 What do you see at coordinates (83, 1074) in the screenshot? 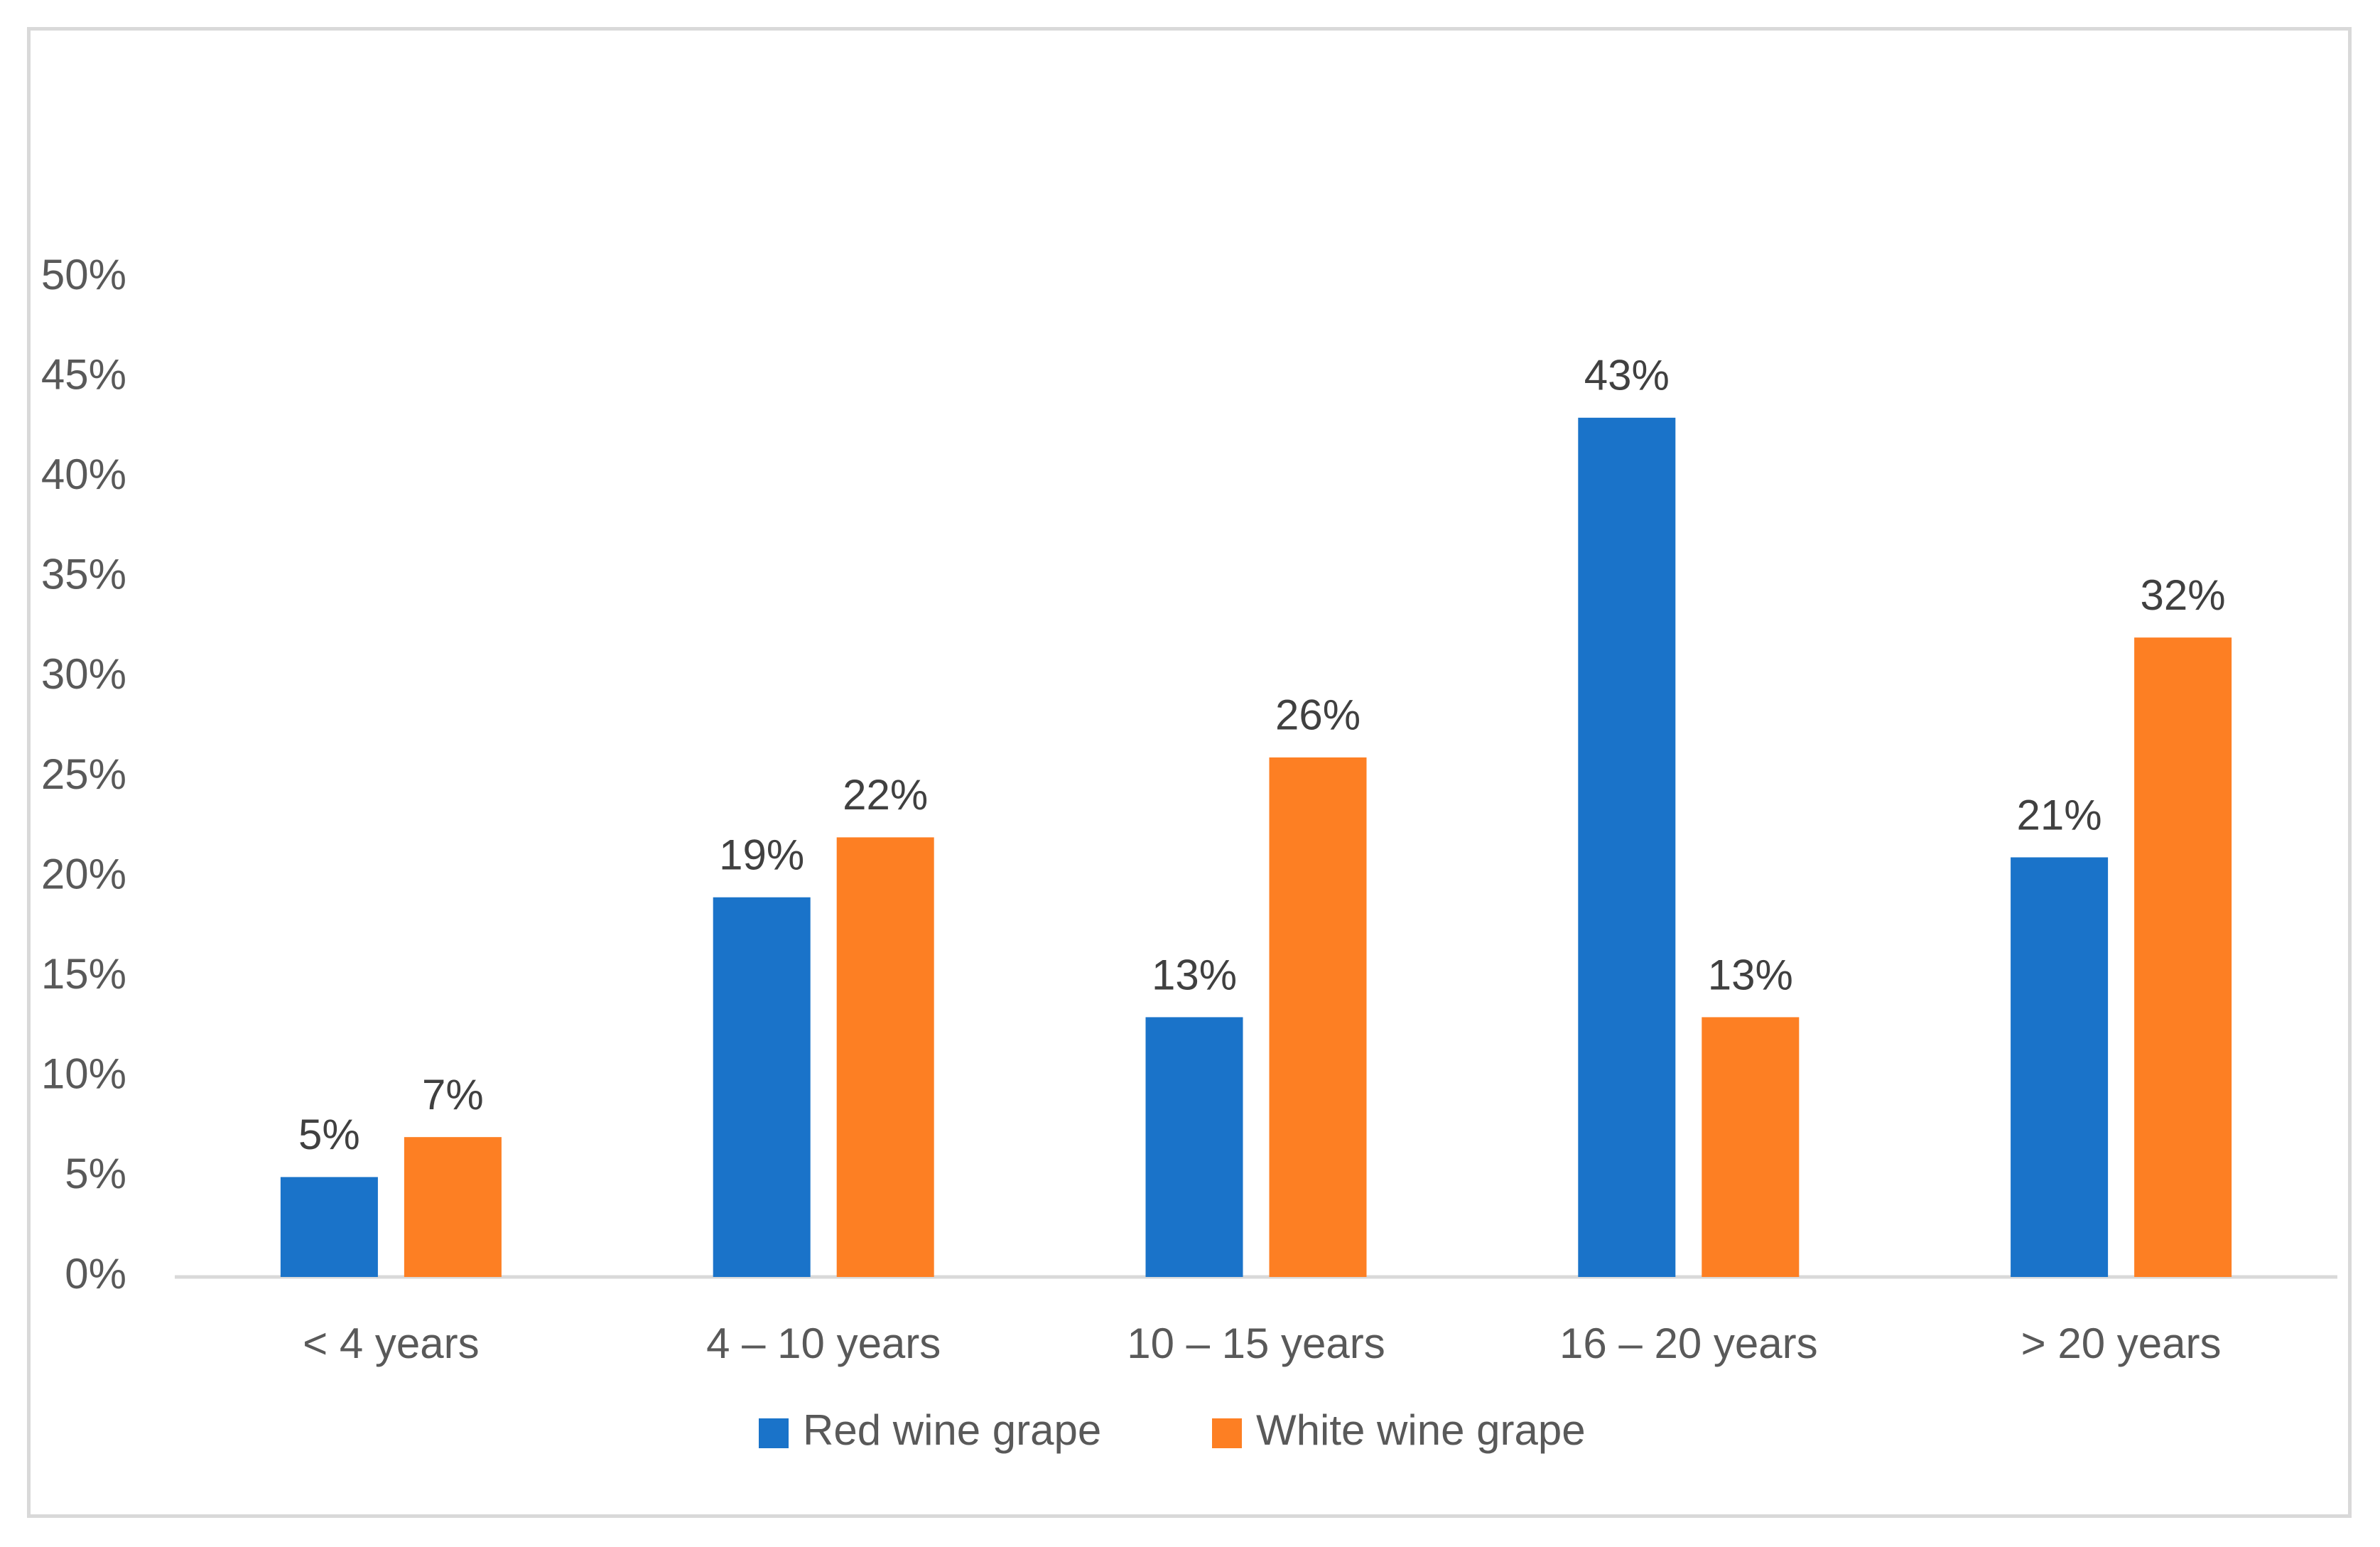
I see `y-tick-label: 10%` at bounding box center [83, 1074].